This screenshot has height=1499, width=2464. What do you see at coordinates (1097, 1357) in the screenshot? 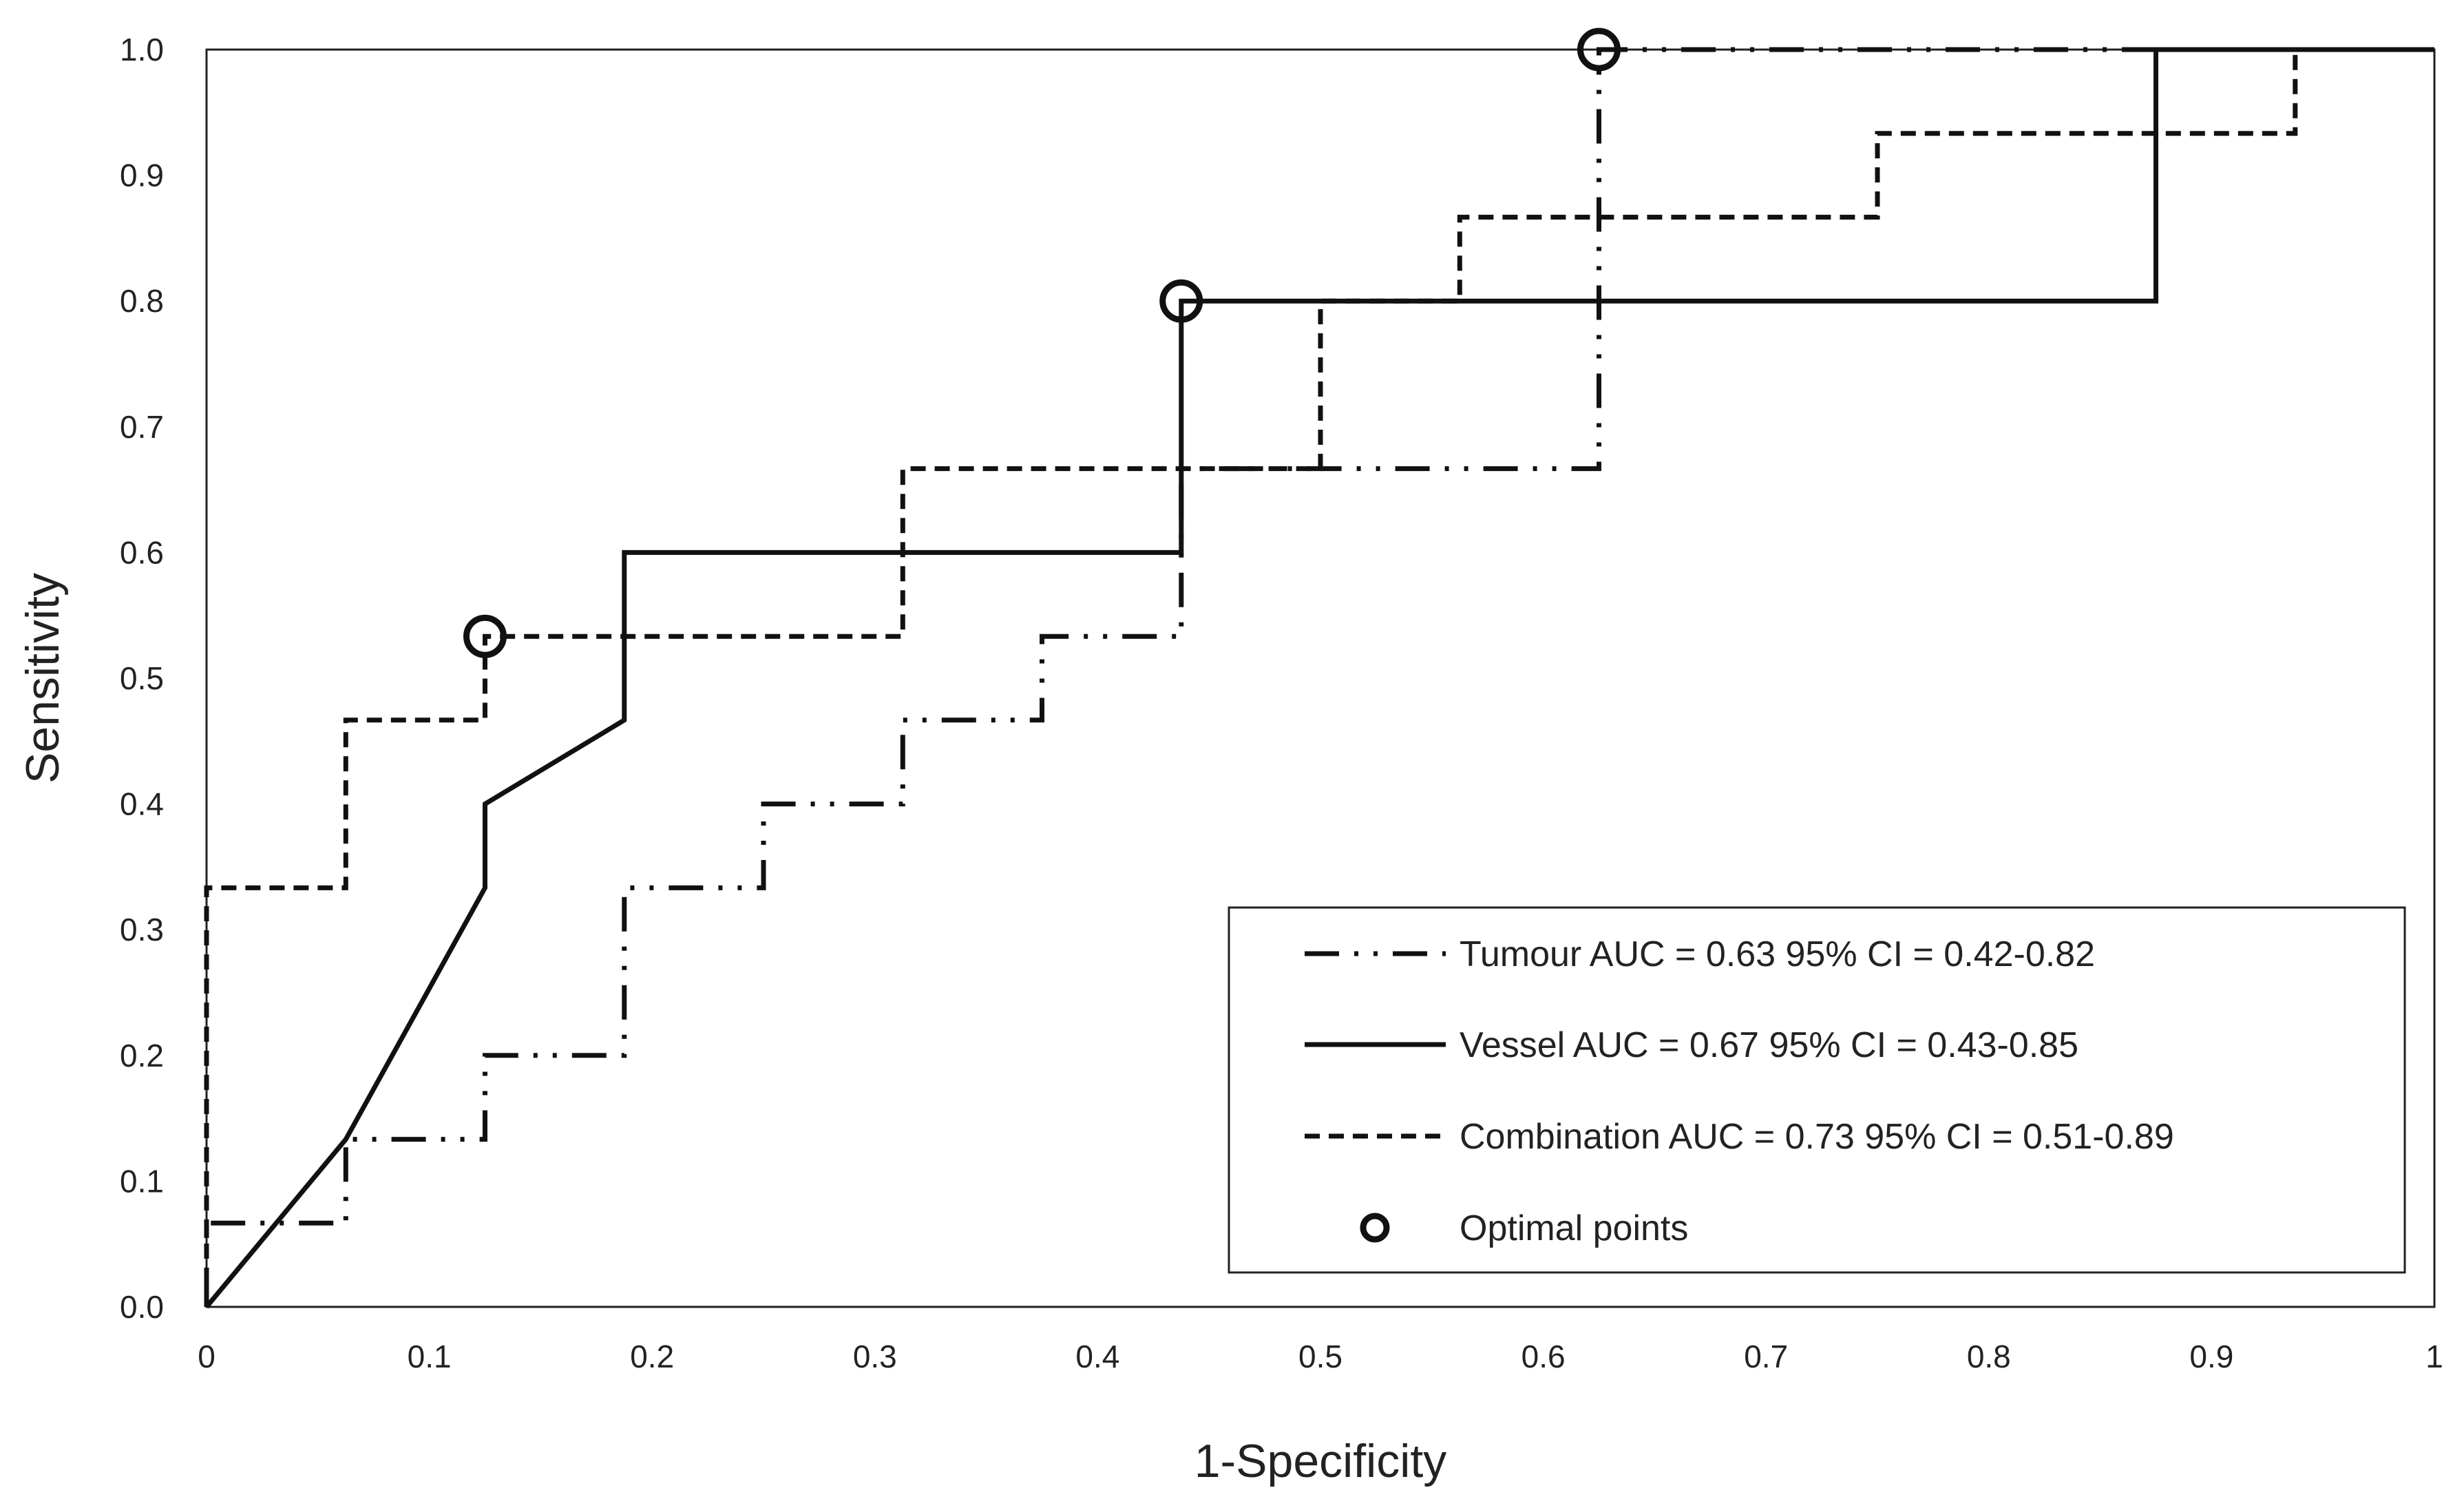
I see `x-tick-label: 0.4` at bounding box center [1097, 1357].